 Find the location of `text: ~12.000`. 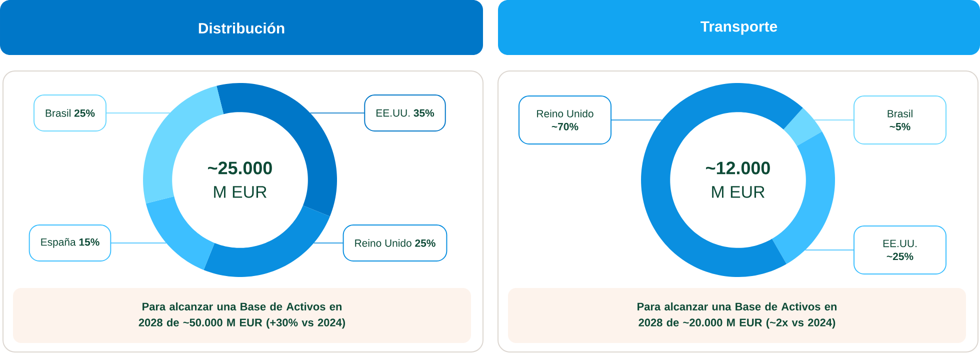

text: ~12.000 is located at coordinates (738, 168).